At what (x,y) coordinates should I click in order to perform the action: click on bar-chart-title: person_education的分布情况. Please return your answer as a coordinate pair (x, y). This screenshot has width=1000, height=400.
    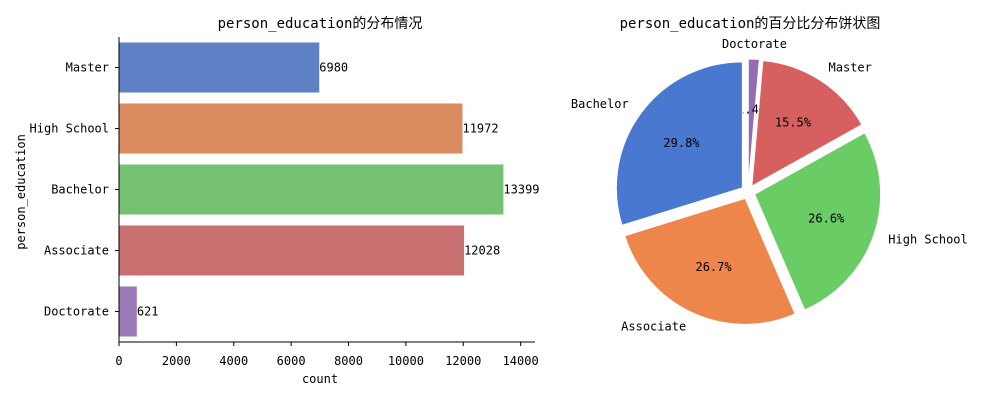
    Looking at the image, I should click on (320, 24).